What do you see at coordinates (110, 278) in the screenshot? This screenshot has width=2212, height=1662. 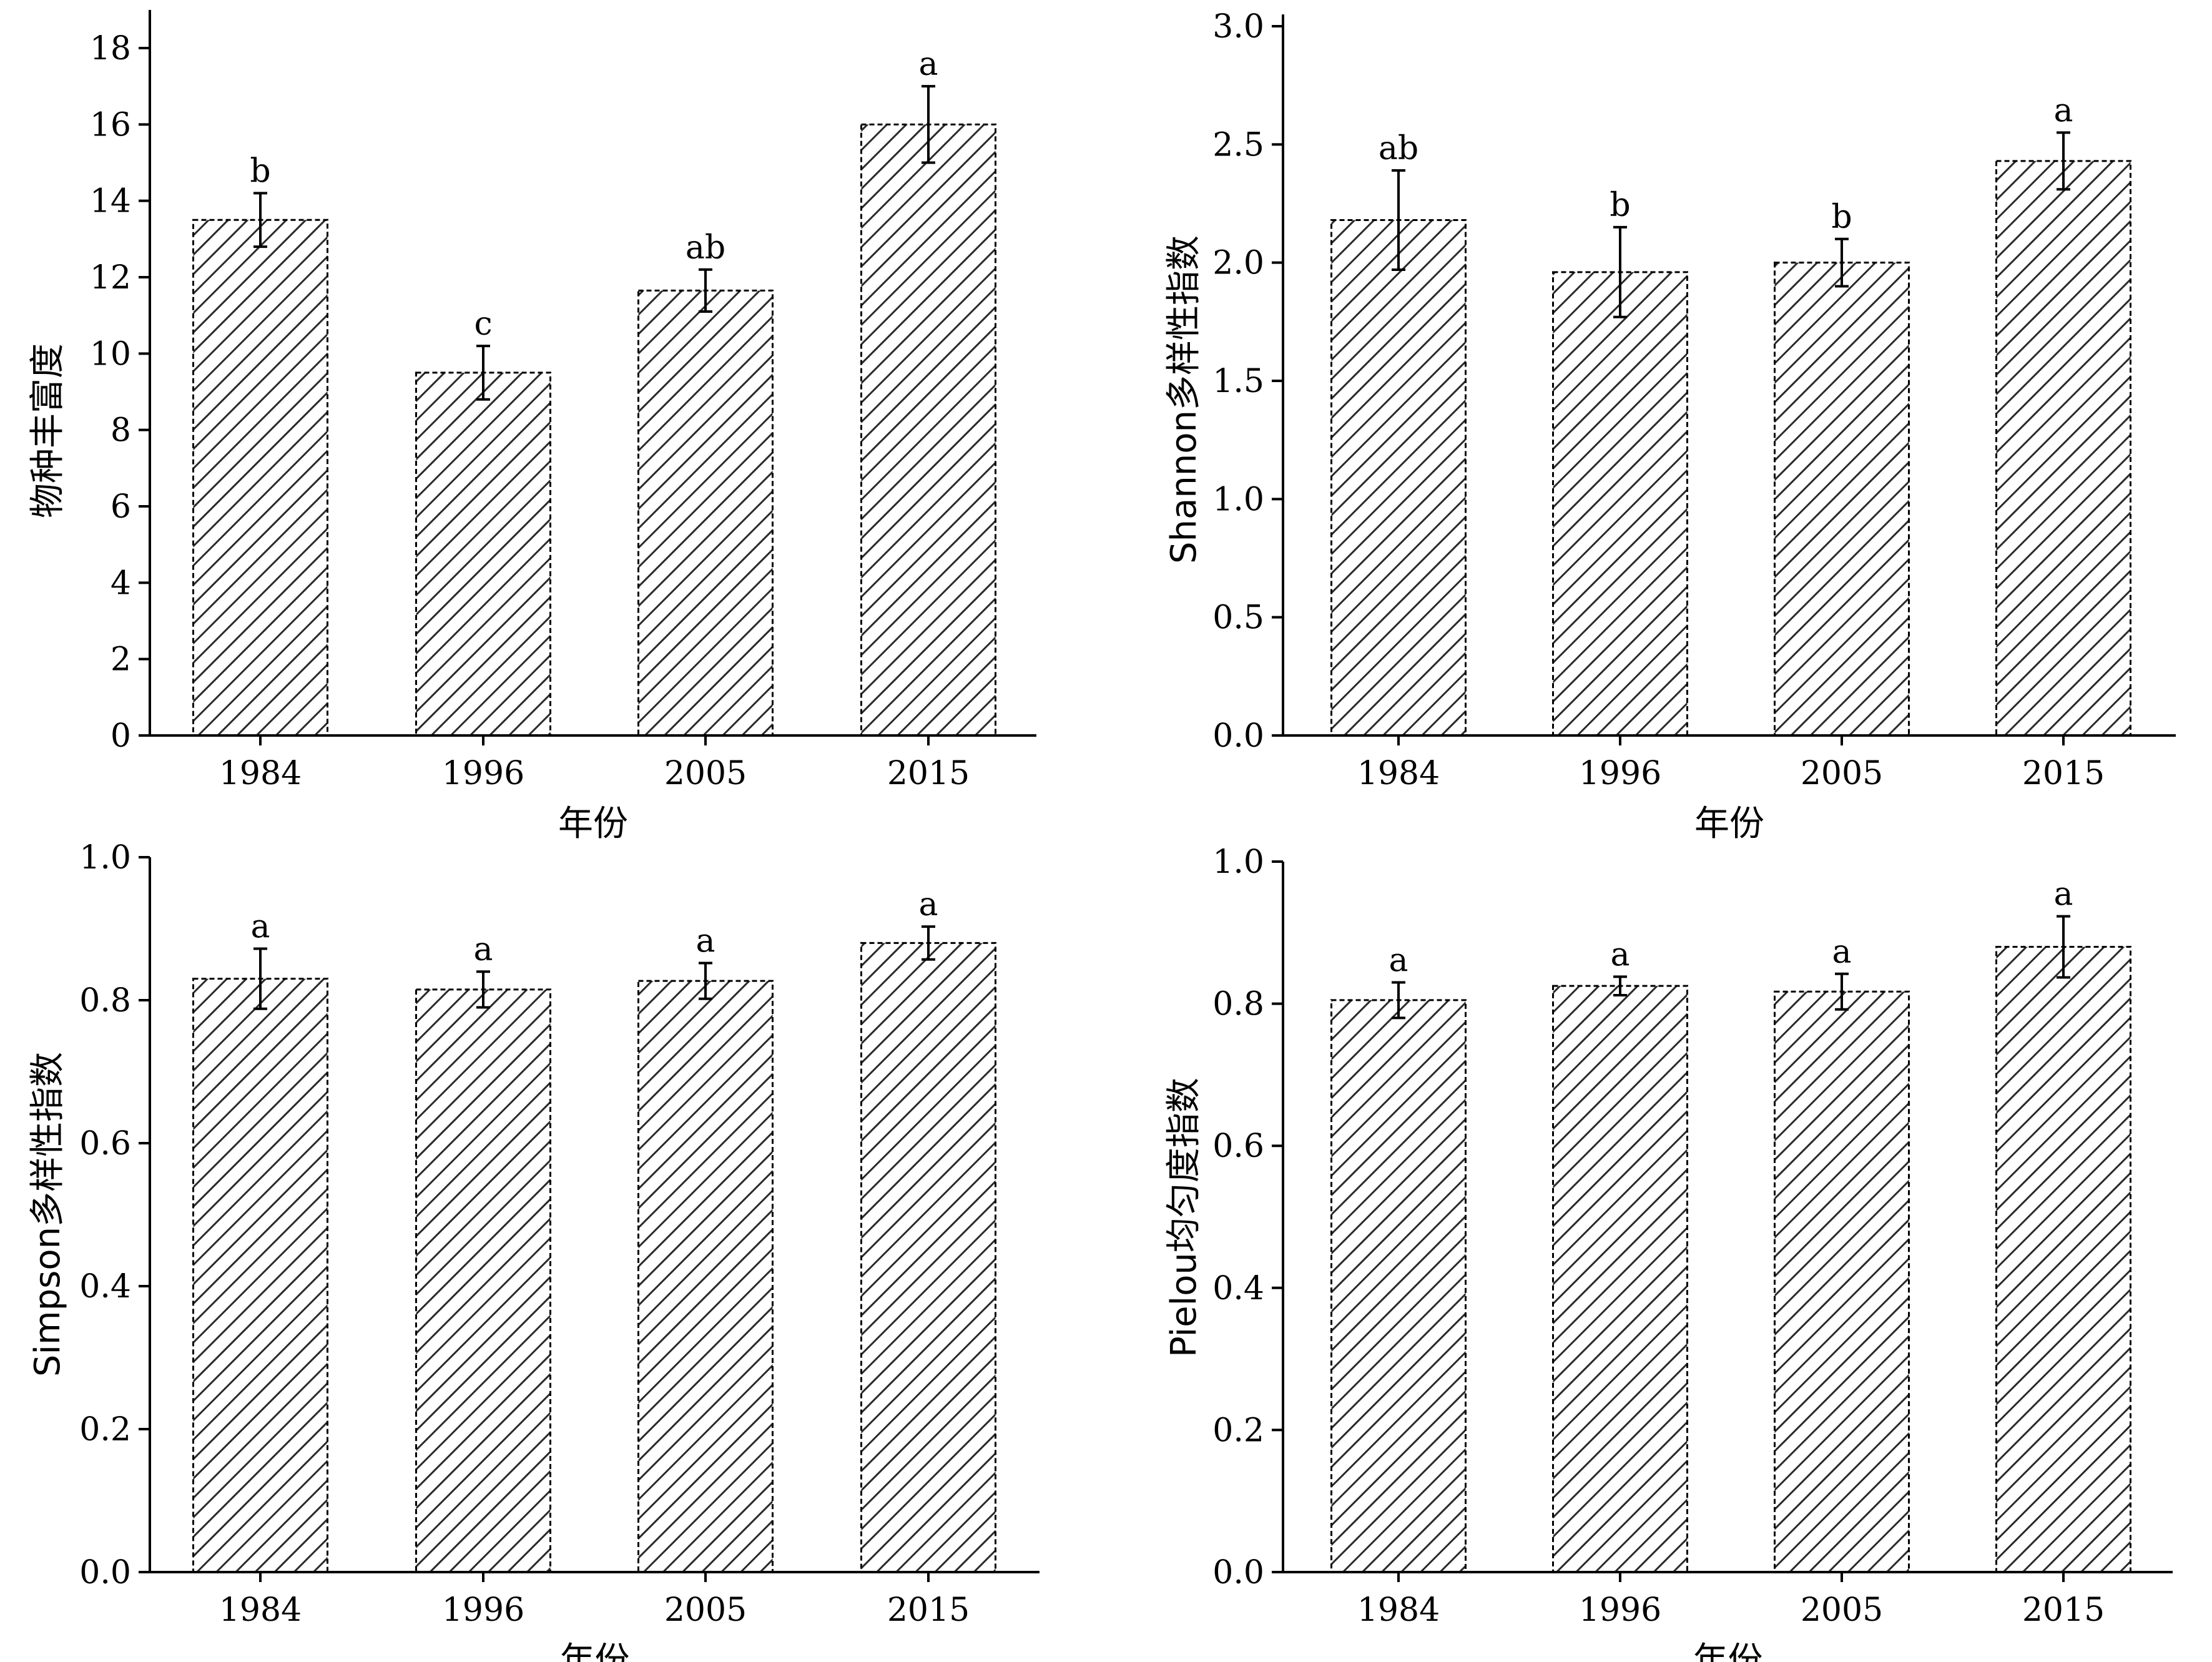 I see `y-tick-label: 12` at bounding box center [110, 278].